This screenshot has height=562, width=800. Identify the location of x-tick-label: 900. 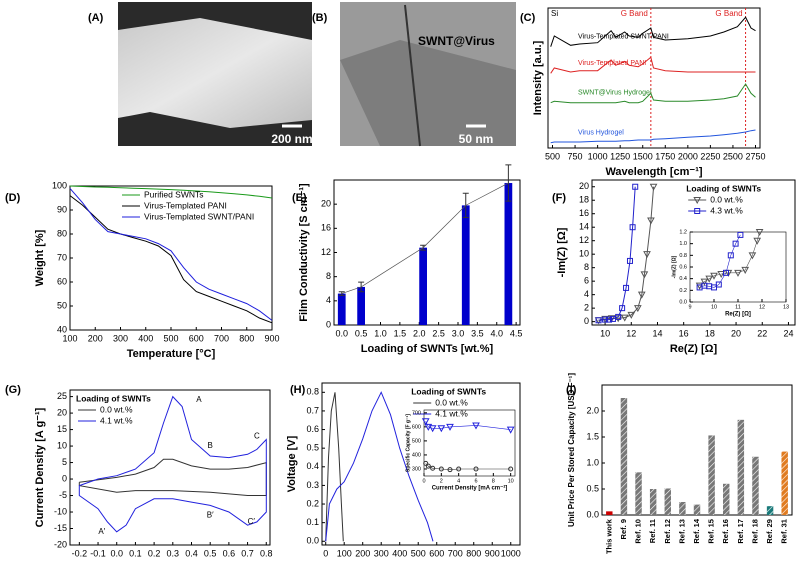
(492, 553).